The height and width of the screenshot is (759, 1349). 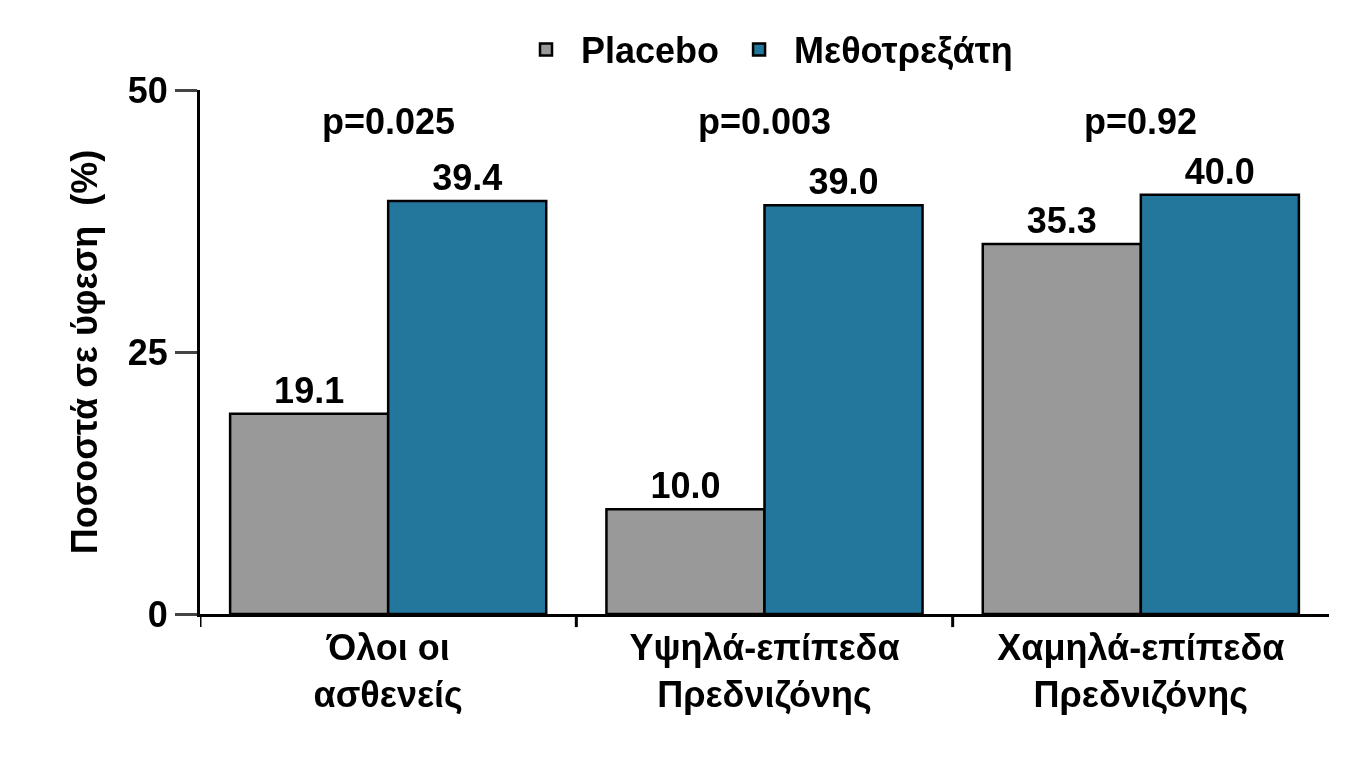 I want to click on y-axis-title: Ποσοστά σε ύφεση (%), so click(x=84, y=352).